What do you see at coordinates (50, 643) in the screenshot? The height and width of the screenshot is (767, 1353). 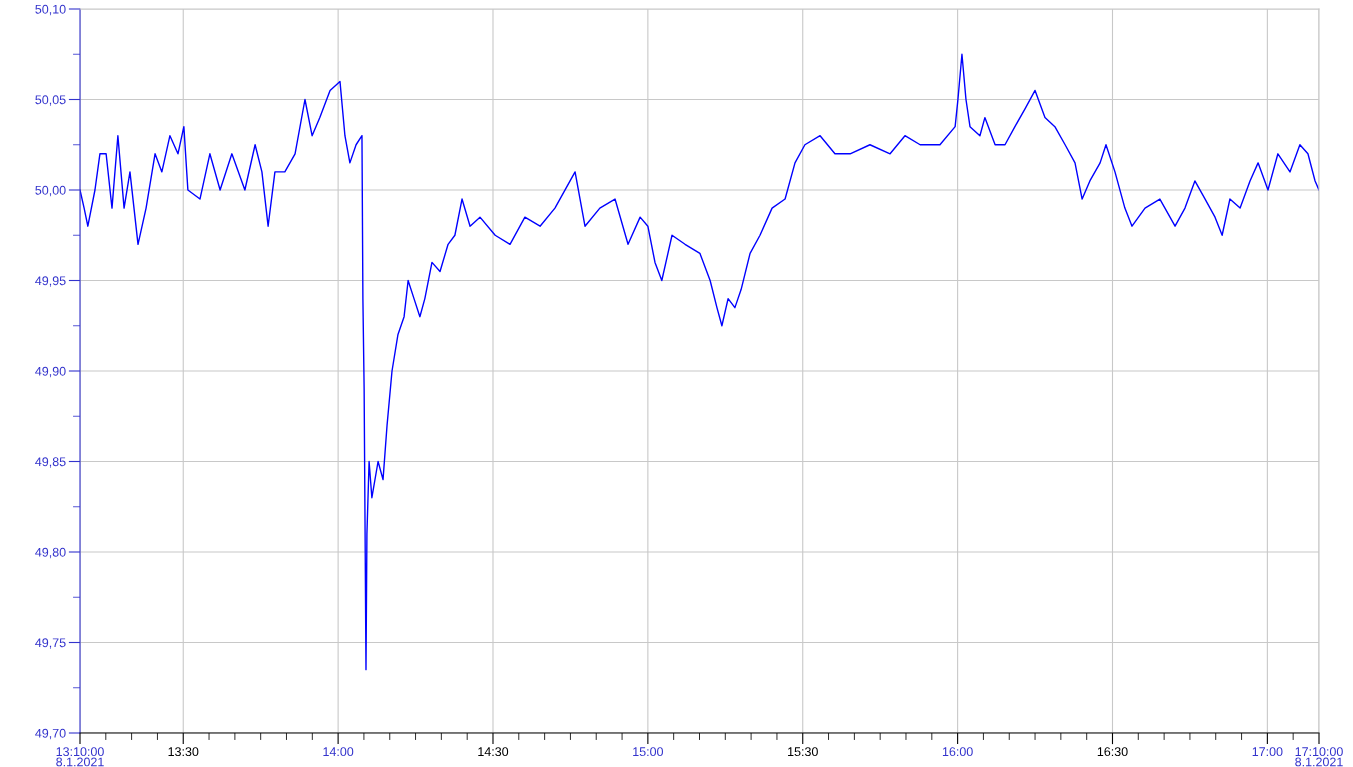 I see `y-tick-label: 49,75` at bounding box center [50, 643].